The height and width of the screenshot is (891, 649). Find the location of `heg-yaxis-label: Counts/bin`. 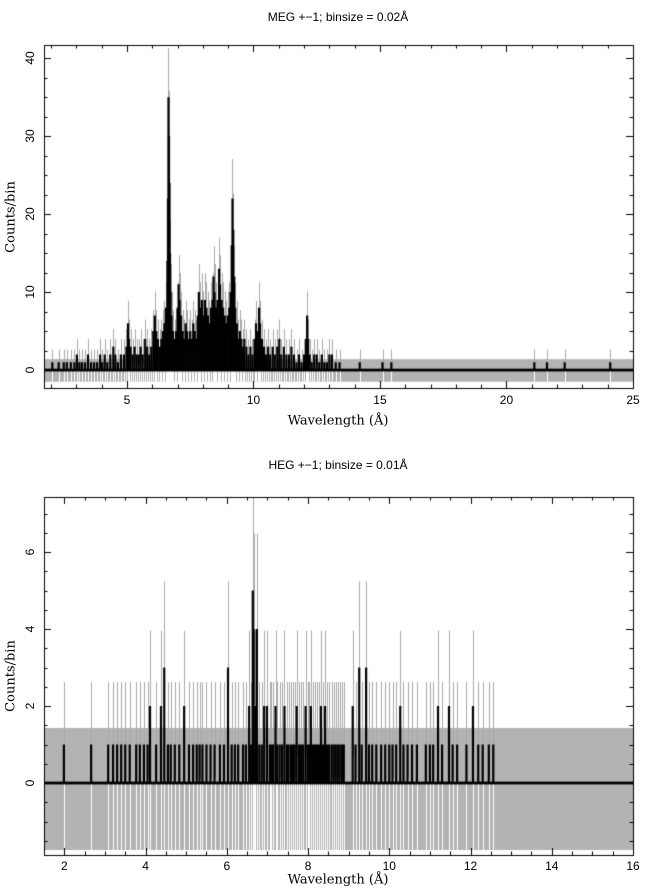

heg-yaxis-label: Counts/bin is located at coordinates (11, 676).